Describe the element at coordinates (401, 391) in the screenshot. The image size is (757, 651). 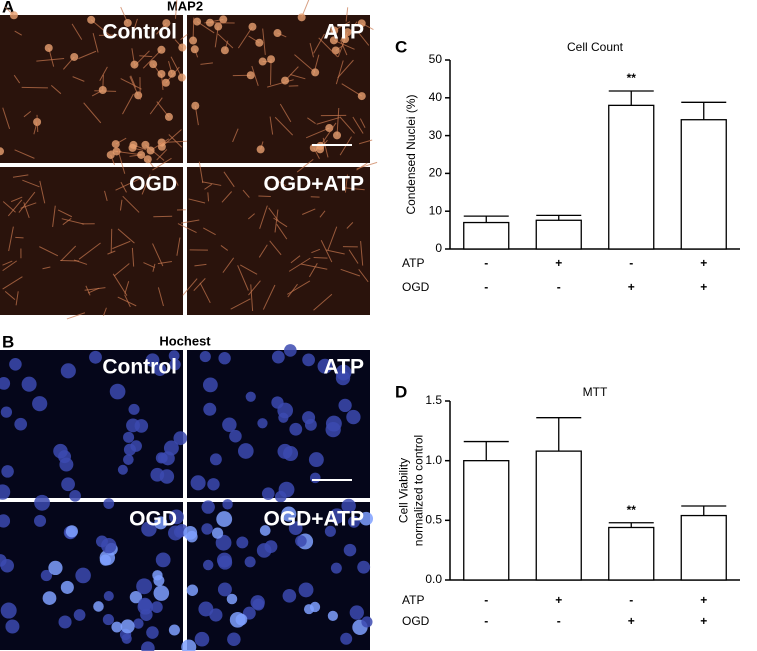
I see `panel-letter: D` at that location.